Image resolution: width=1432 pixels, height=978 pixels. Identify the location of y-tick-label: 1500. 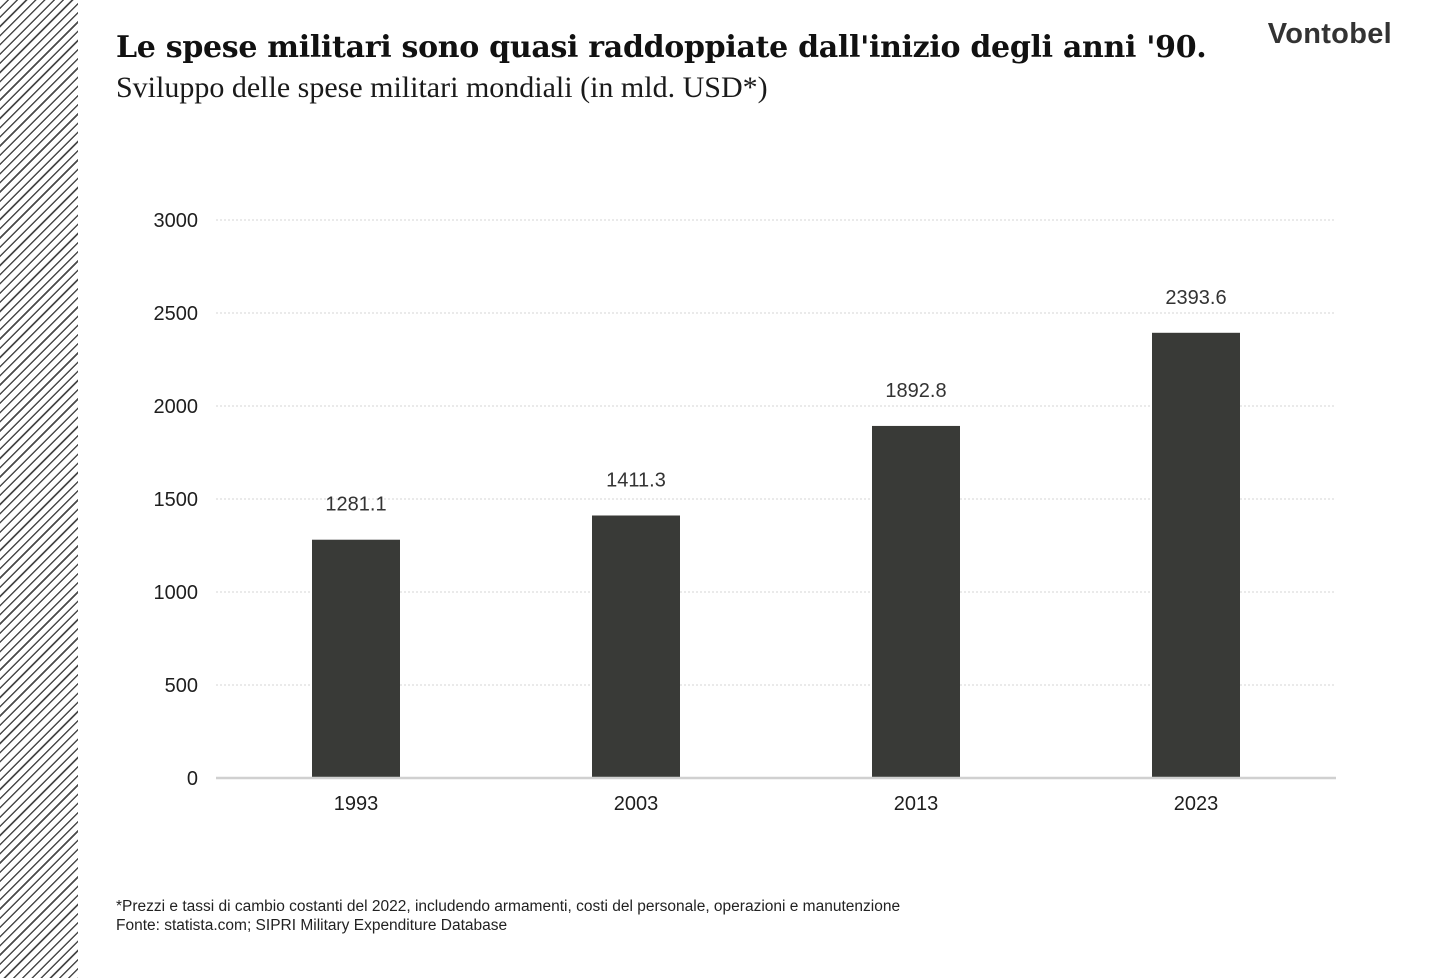
(176, 500).